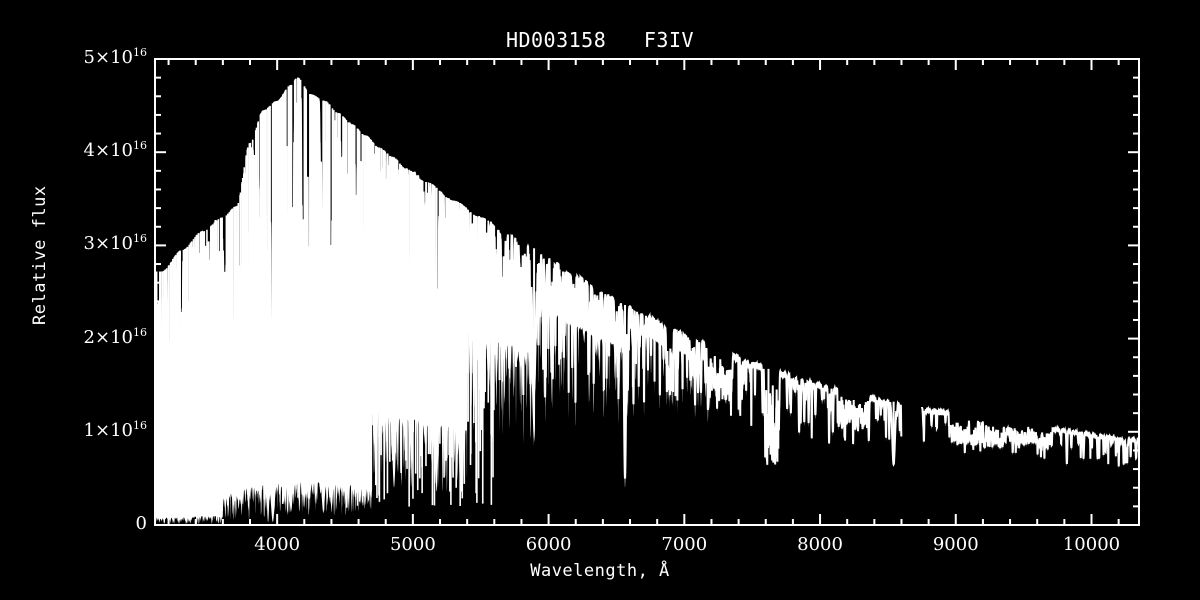 This screenshot has width=1200, height=600. What do you see at coordinates (820, 544) in the screenshot?
I see `x-tick-label: 8000` at bounding box center [820, 544].